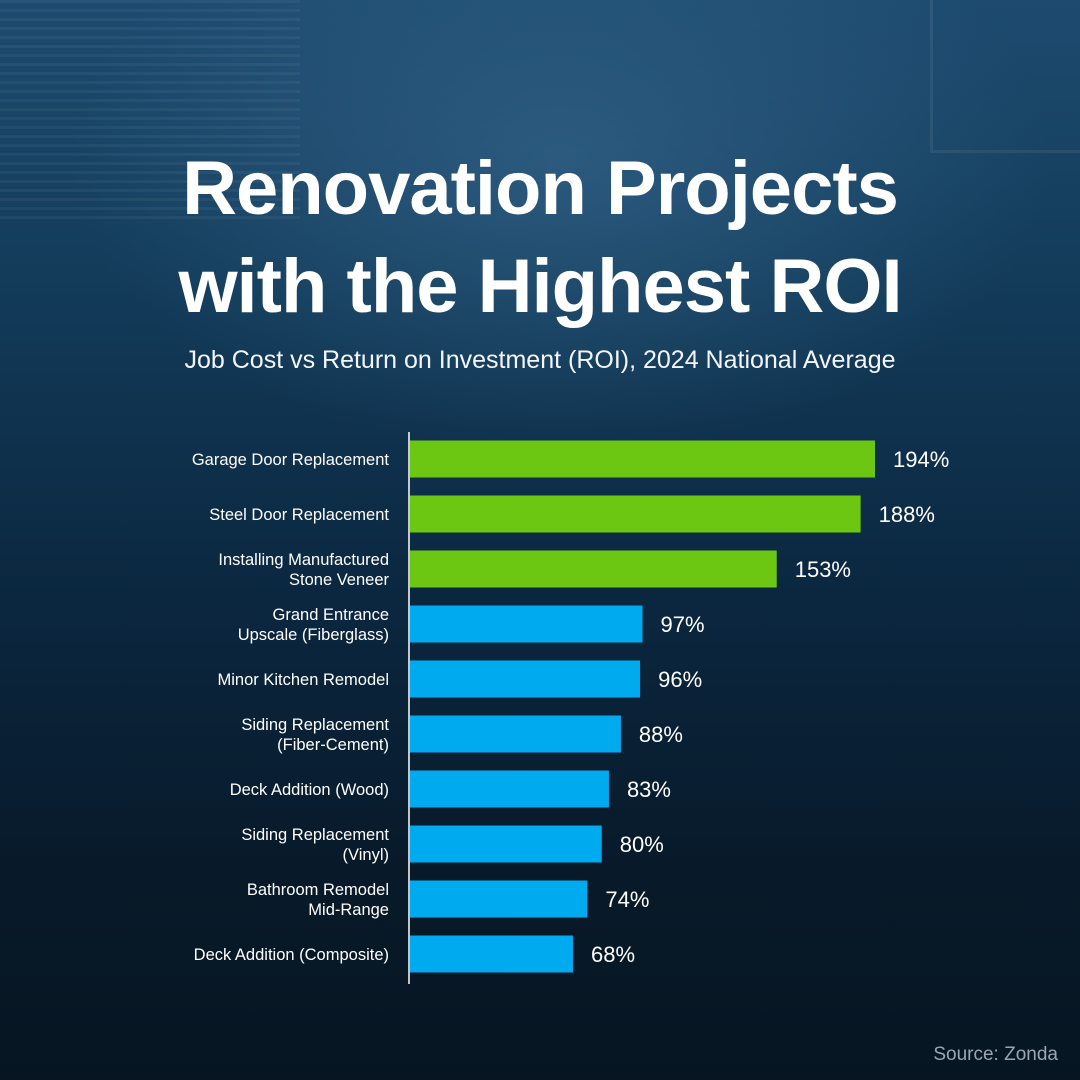 The height and width of the screenshot is (1080, 1080). I want to click on bar-value-label-10: 68%, so click(613, 954).